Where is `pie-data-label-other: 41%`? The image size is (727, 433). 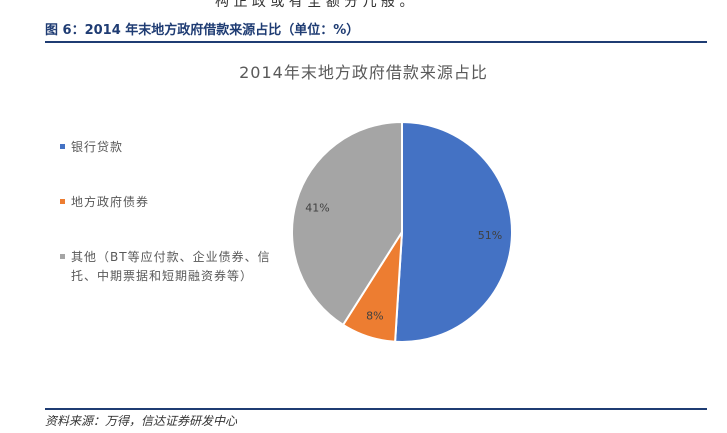
pie-data-label-other: 41% is located at coordinates (317, 207).